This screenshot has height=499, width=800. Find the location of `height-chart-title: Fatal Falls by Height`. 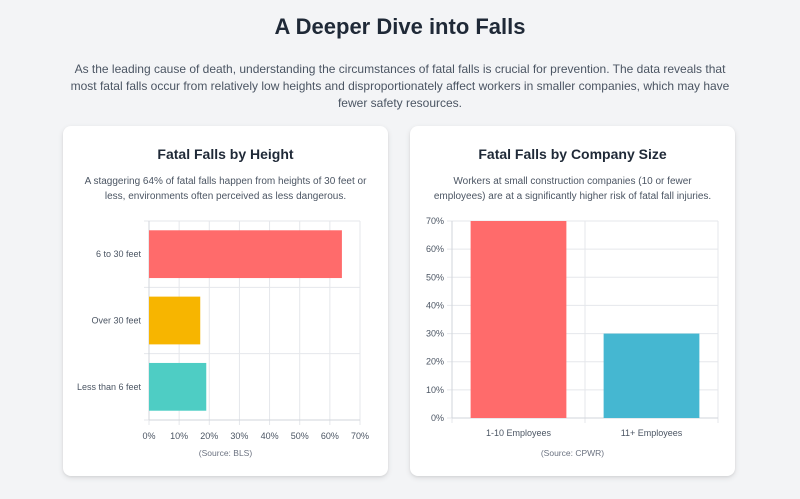

height-chart-title: Fatal Falls by Height is located at coordinates (225, 154).